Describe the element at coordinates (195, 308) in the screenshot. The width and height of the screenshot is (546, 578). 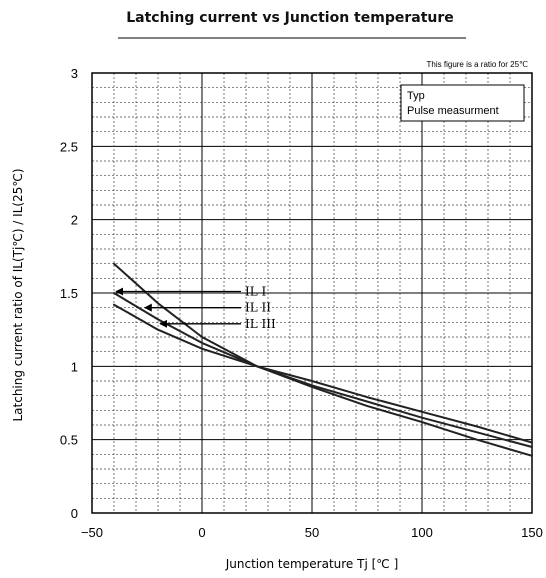
I see `annotations: IL I IL II IL III` at that location.